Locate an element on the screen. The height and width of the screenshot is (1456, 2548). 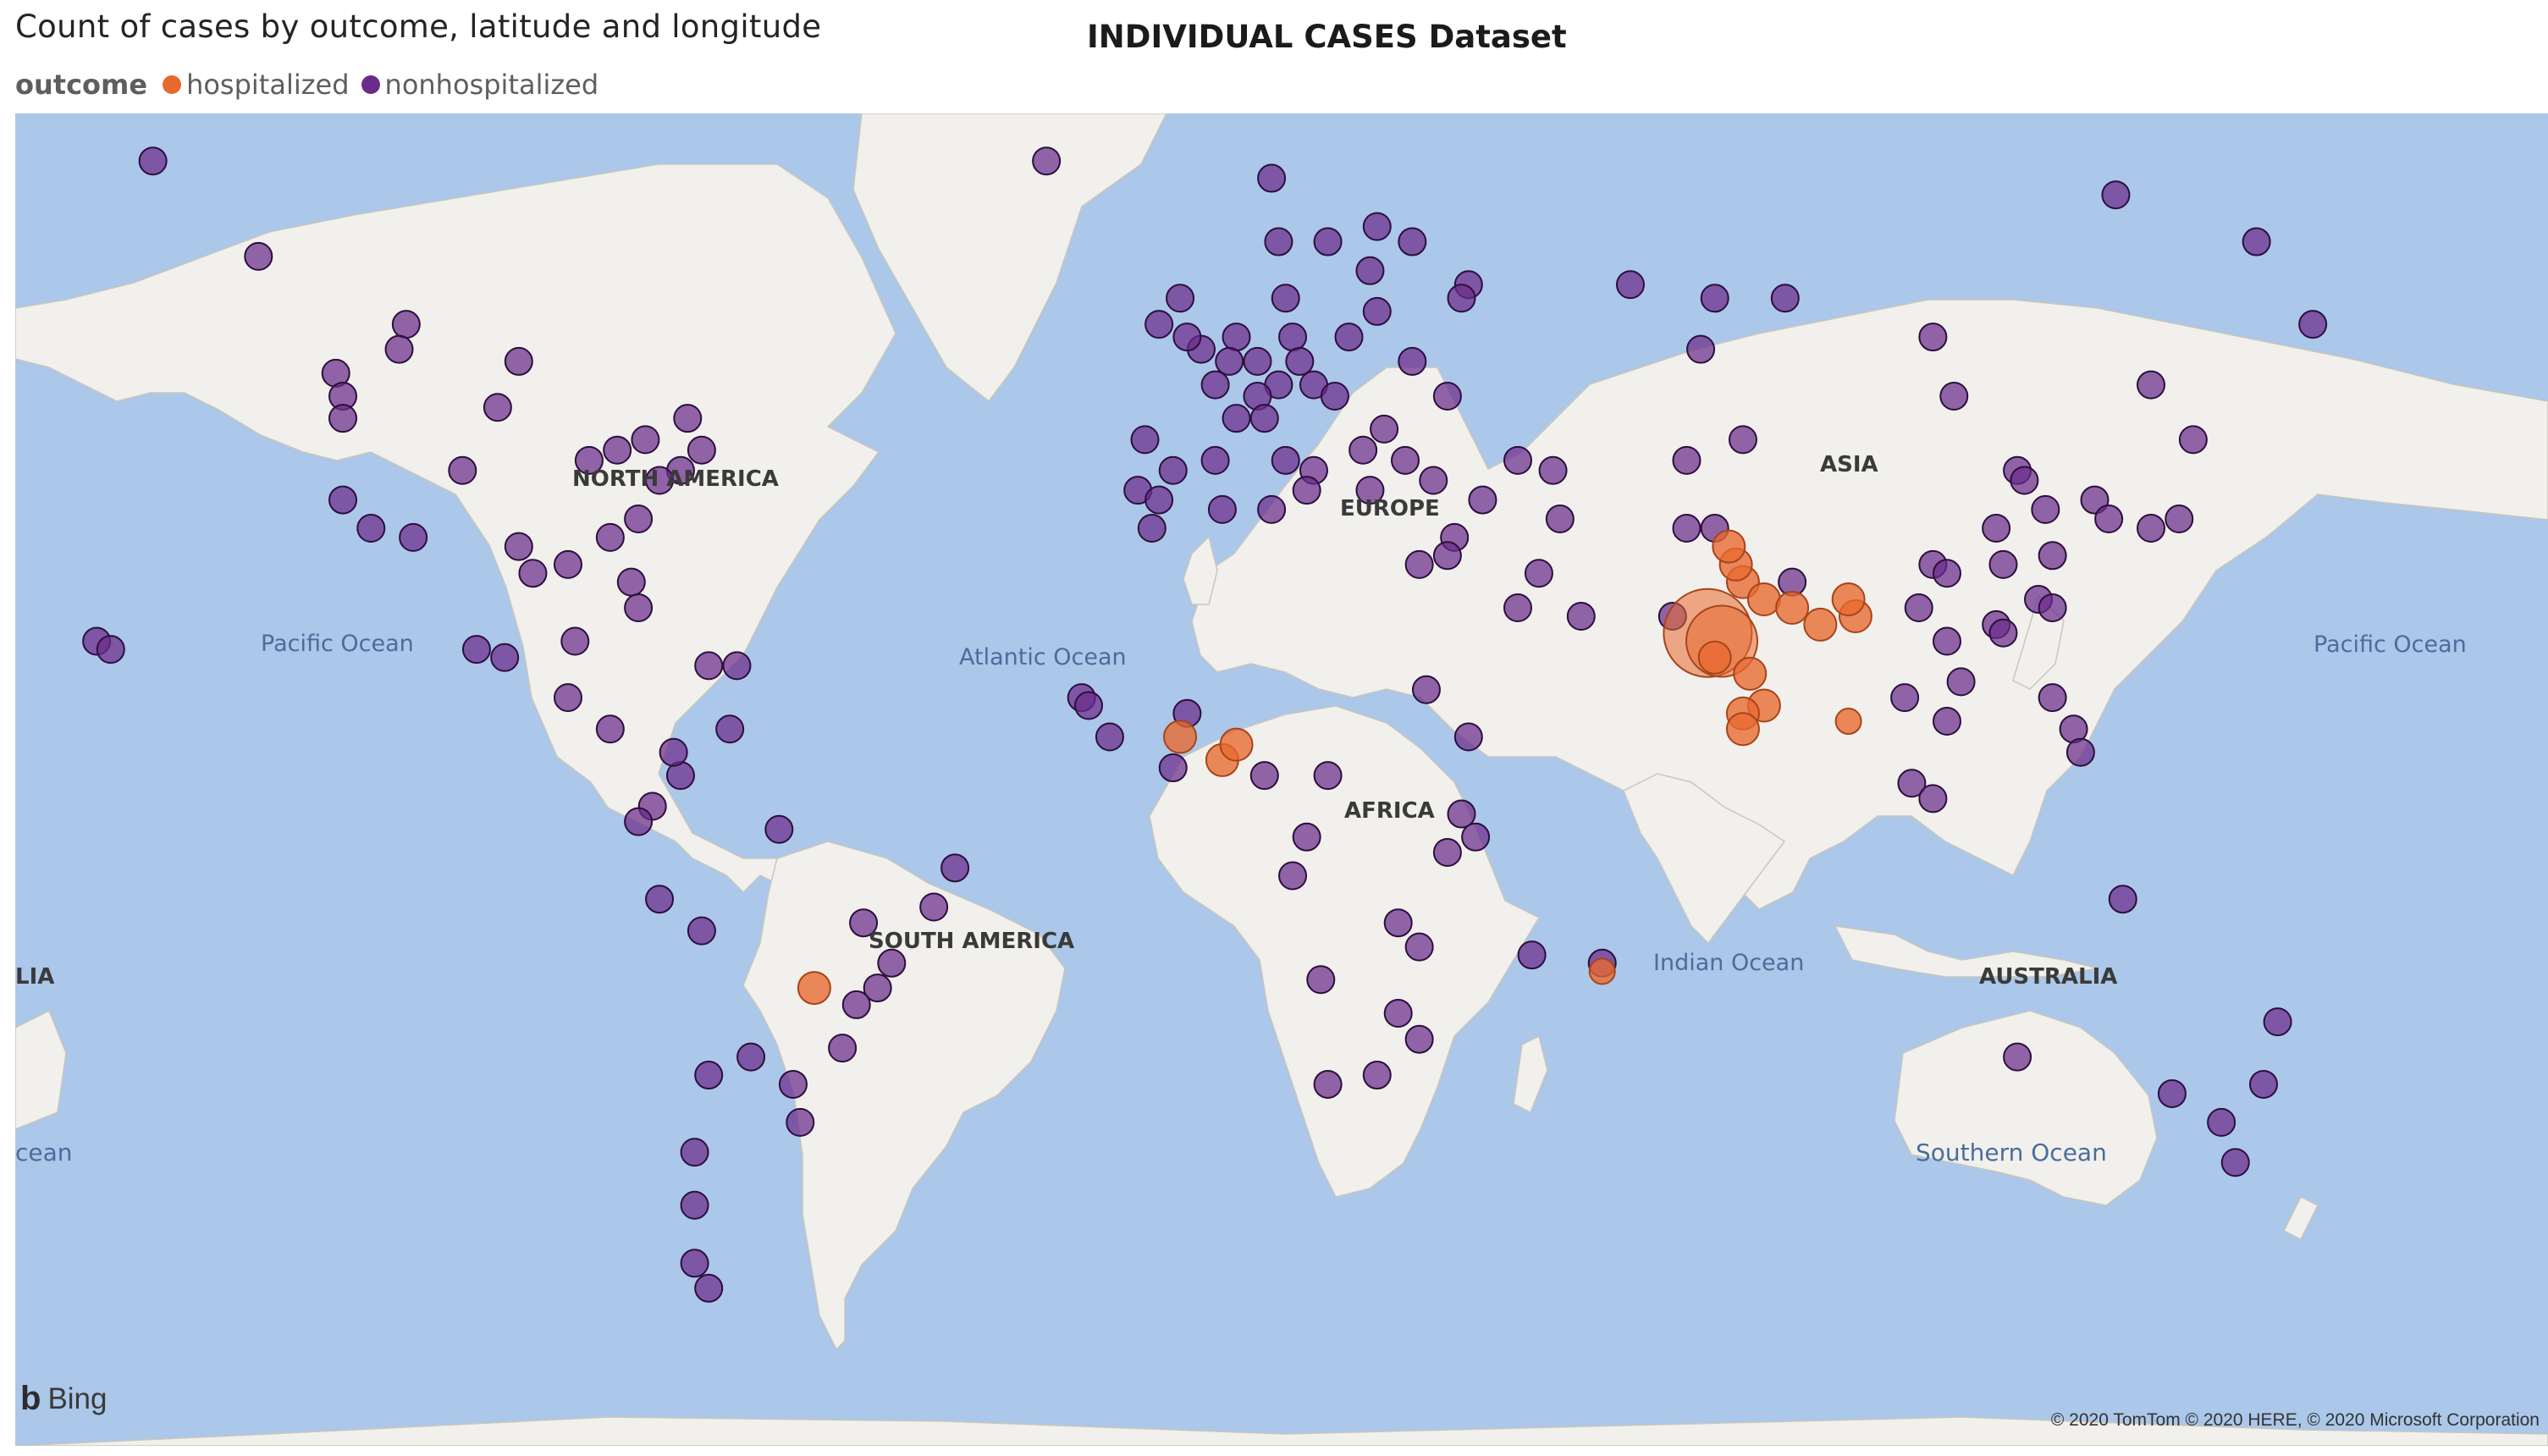
legend-item-hospitalized: hospitalized is located at coordinates (256, 85).